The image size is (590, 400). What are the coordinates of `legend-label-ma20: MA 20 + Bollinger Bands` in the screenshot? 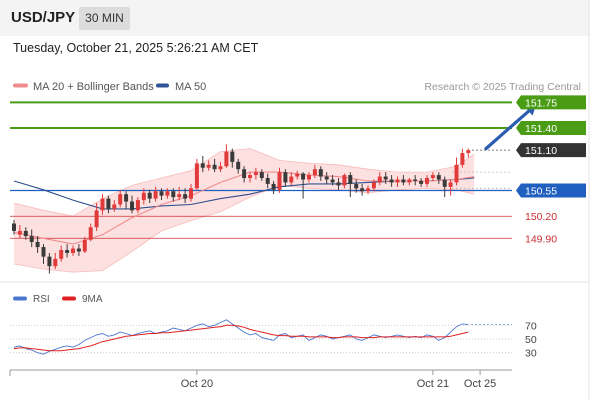 It's located at (93, 87).